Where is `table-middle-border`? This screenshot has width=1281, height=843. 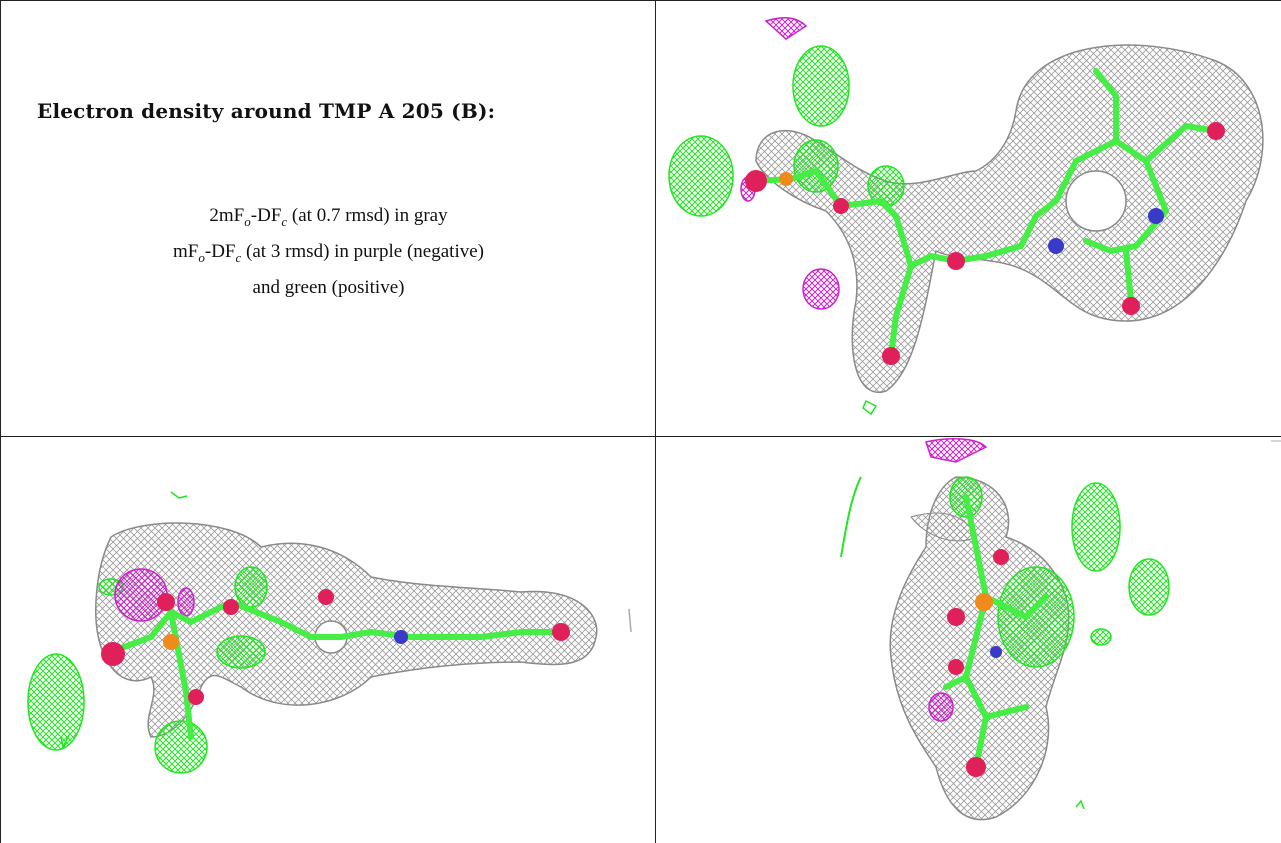 table-middle-border is located at coordinates (640, 436).